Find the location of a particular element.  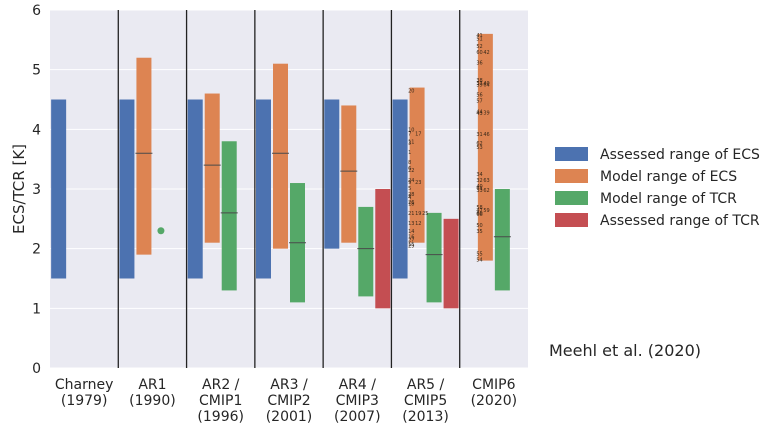

model-rank-label: 31 is located at coordinates (479, 135).